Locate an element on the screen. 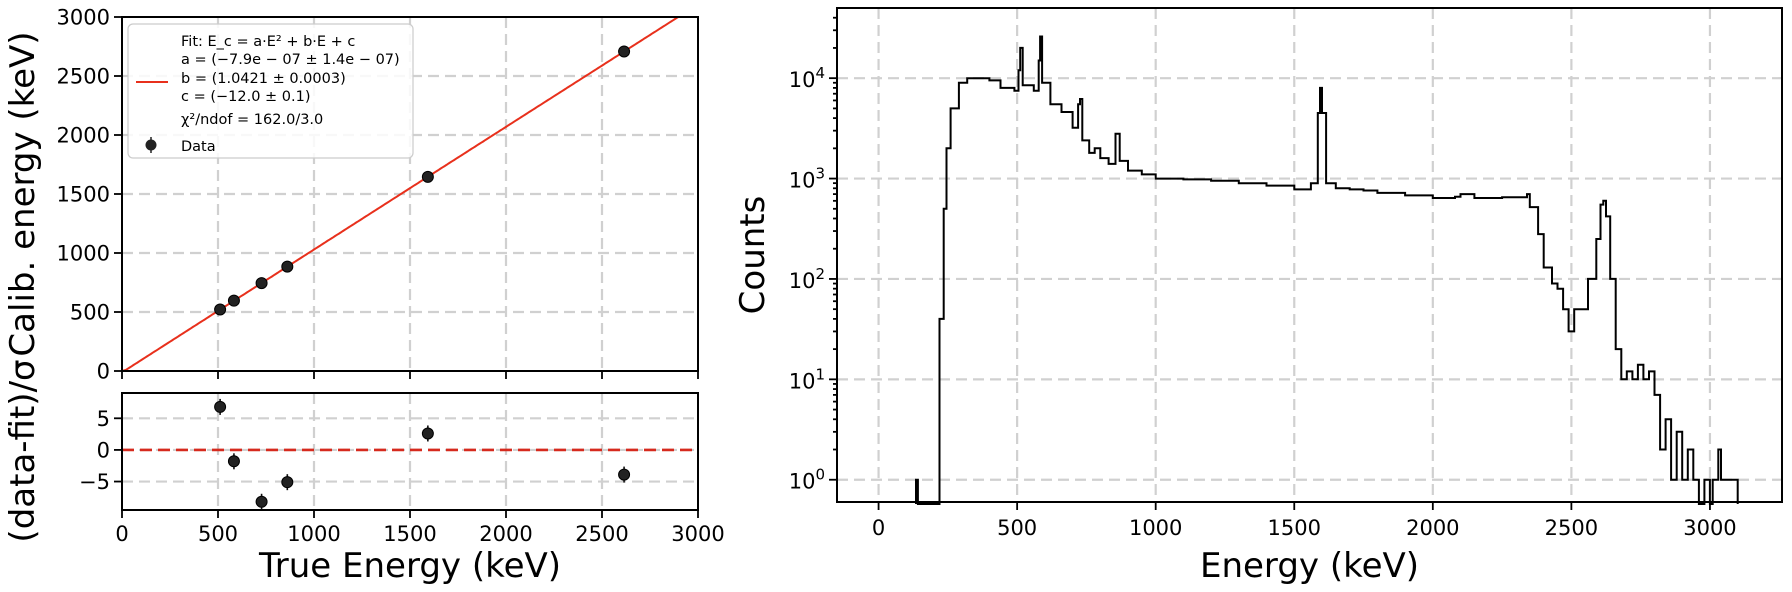 The width and height of the screenshot is (1792, 592). y-tick-label: 2500 is located at coordinates (83, 77).